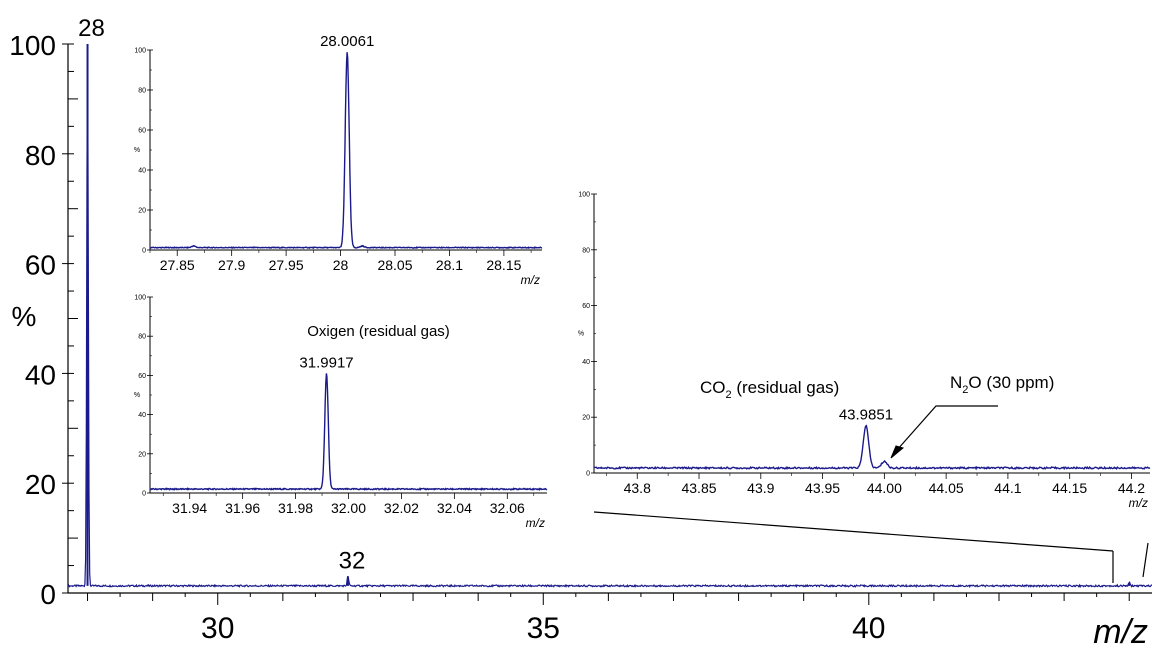 This screenshot has width=1152, height=650. I want to click on inset-annotation-oxygen: Oxigen (residual gas), so click(378, 331).